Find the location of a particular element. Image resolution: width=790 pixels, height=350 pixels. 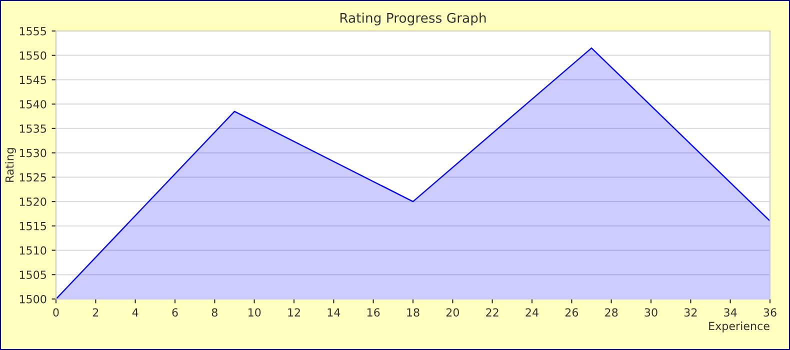

x-tick-label: 14 is located at coordinates (334, 312).